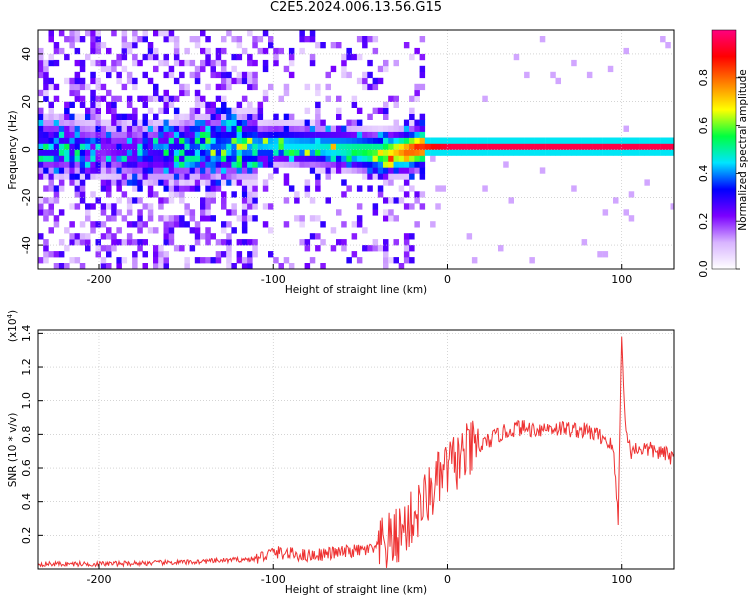 Image resolution: width=750 pixels, height=600 pixels. Describe the element at coordinates (12, 326) in the screenshot. I see `snr-multiplier-label: (x104)` at that location.